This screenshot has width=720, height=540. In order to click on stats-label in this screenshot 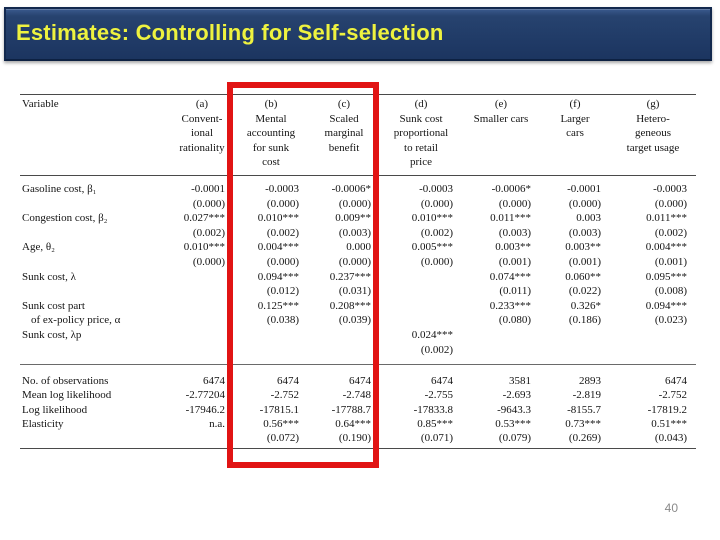, I will do `click(95, 440)`.